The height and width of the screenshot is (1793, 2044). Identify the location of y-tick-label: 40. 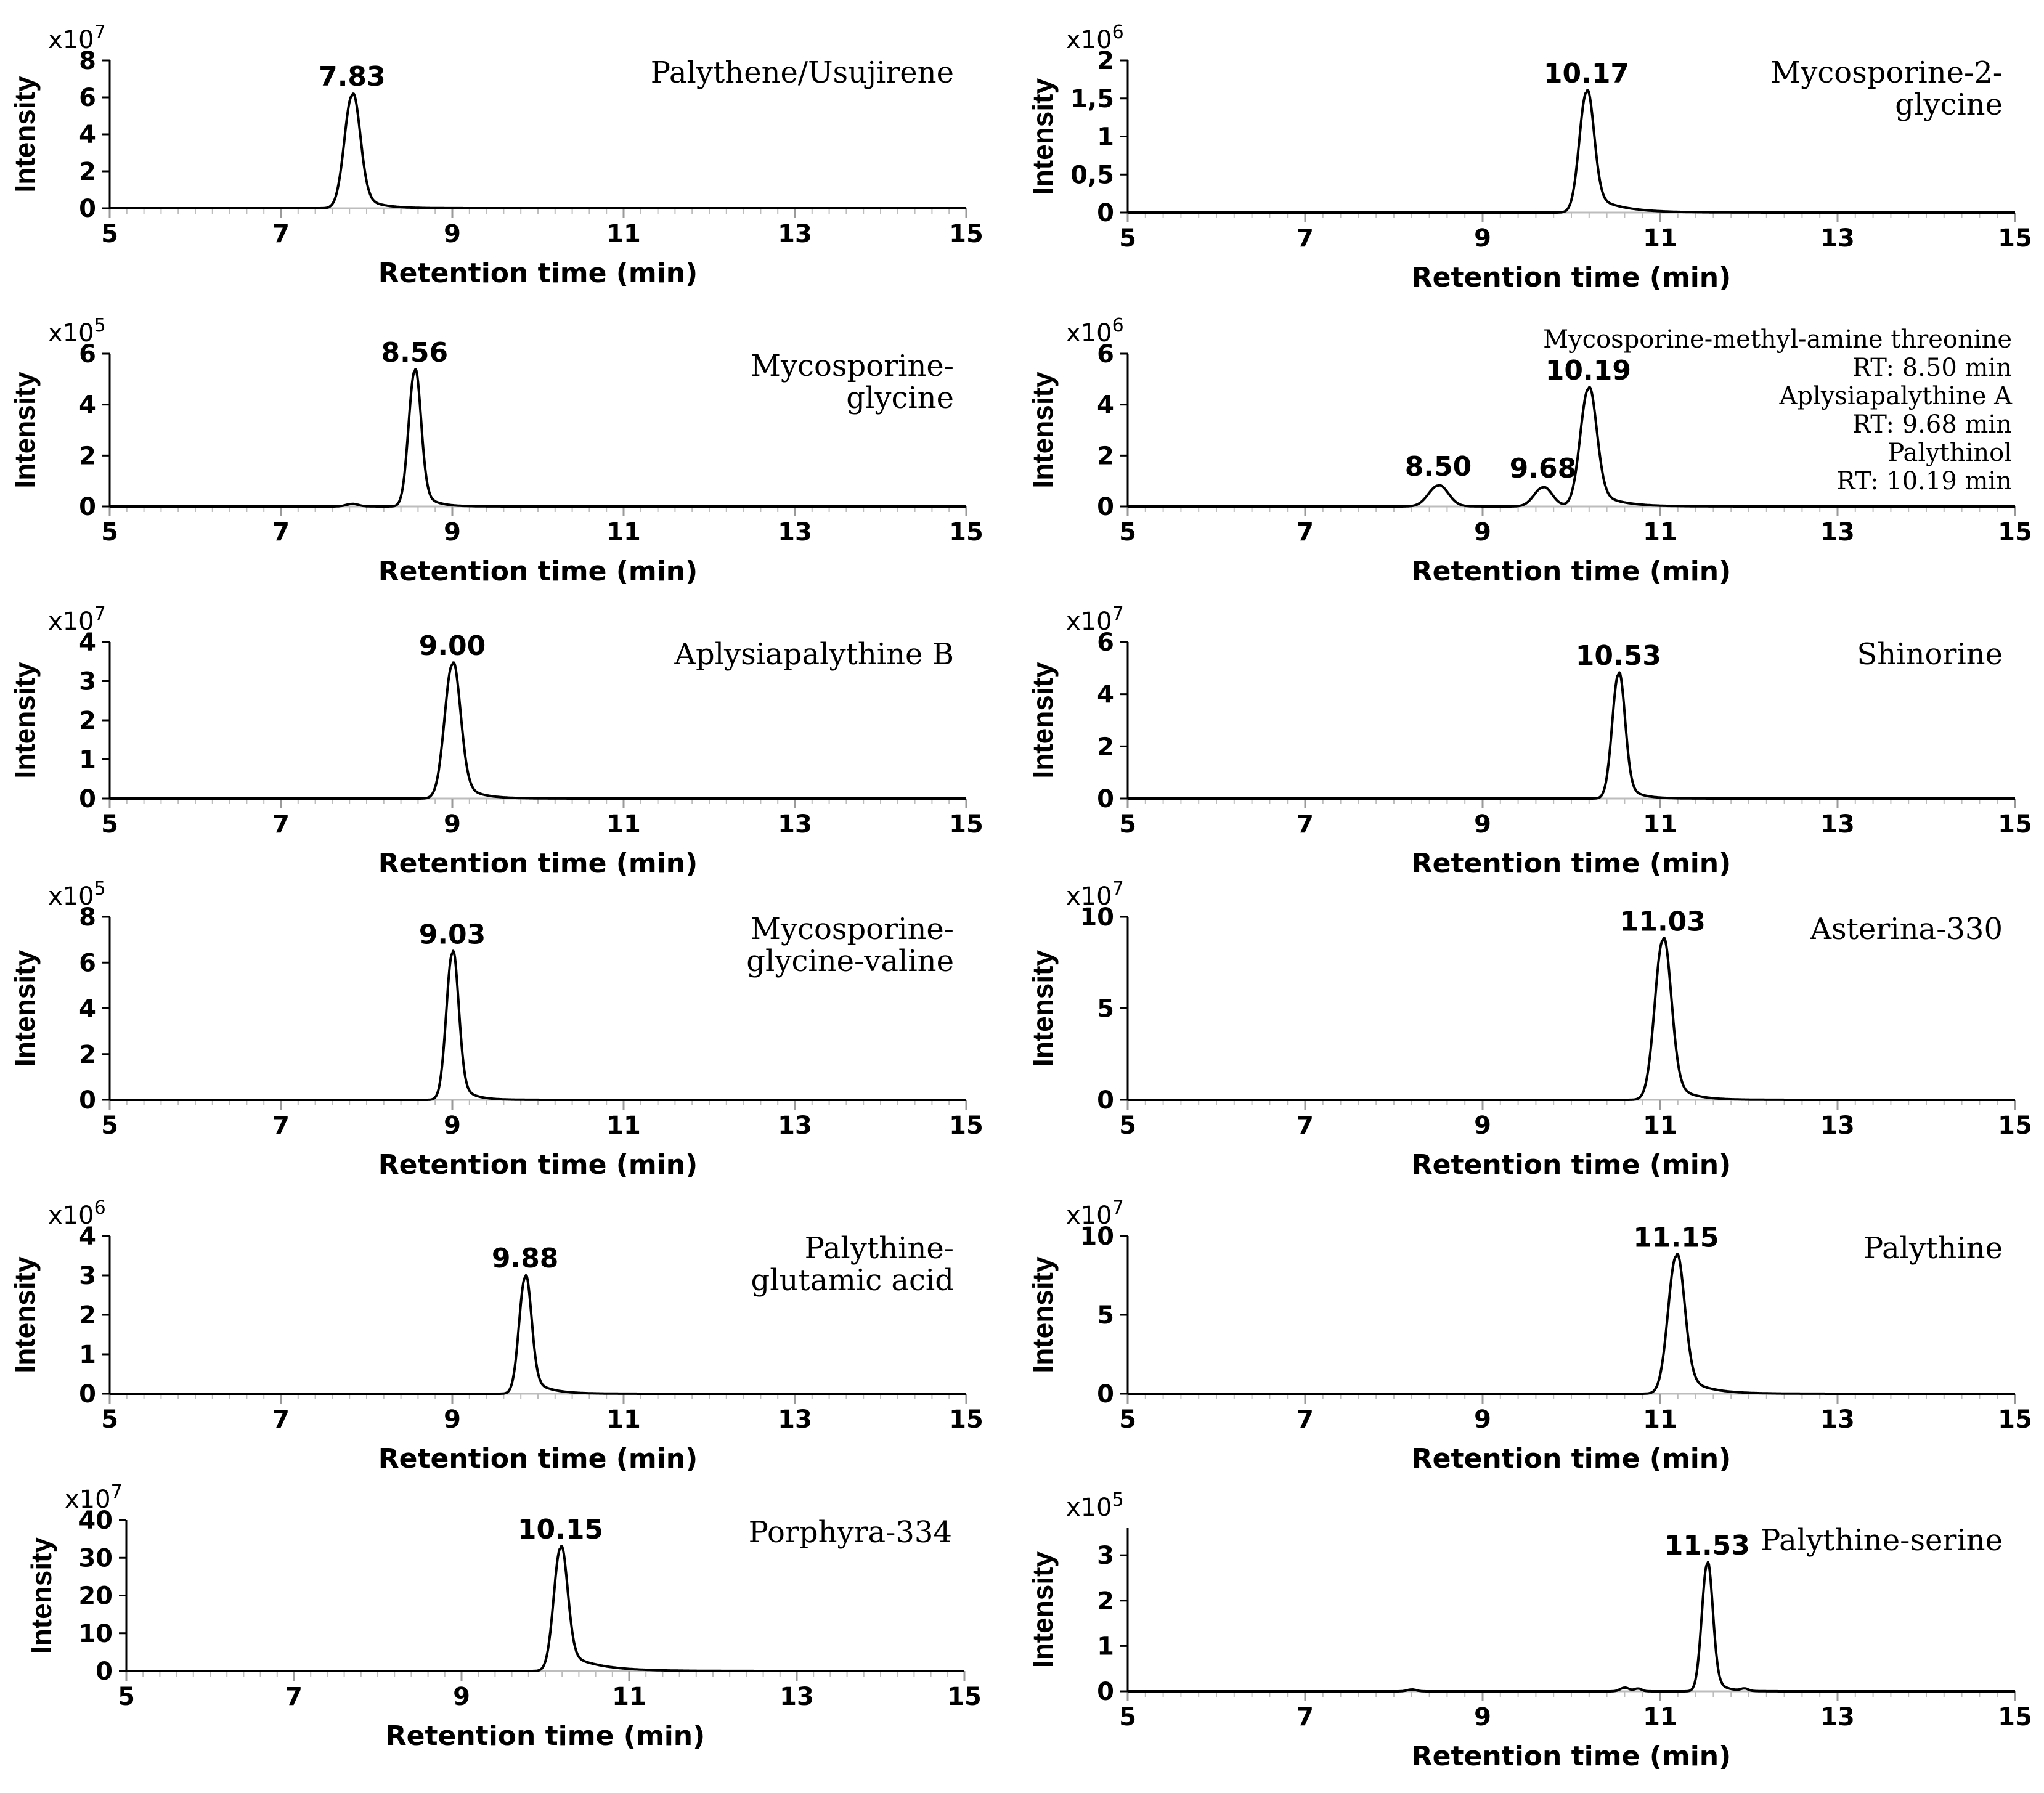
(96, 1520).